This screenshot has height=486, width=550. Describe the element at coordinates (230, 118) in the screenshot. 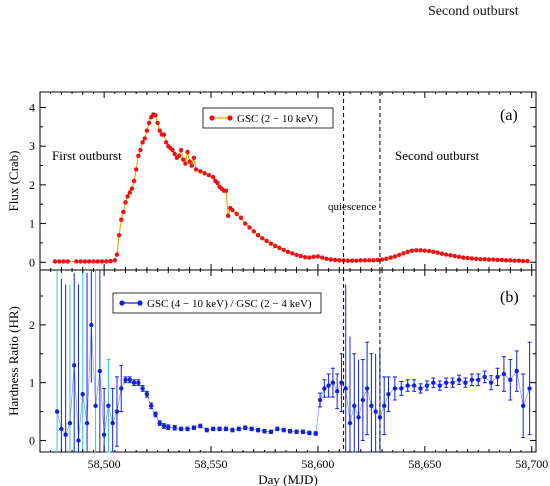

I see `panel-a-legend-marker` at that location.